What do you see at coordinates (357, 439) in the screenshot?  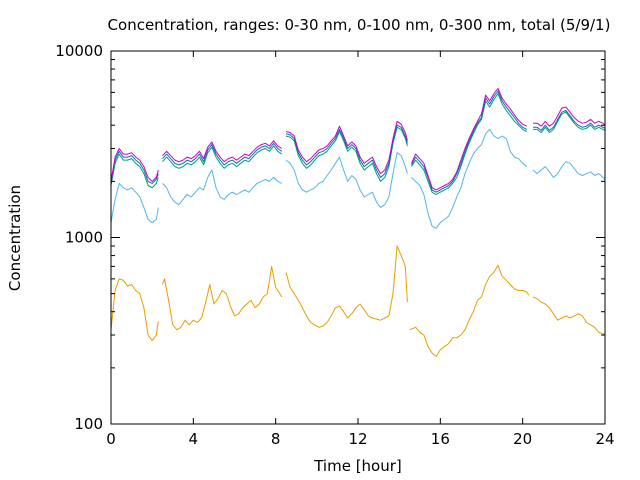 I see `x-tick-label: 12` at bounding box center [357, 439].